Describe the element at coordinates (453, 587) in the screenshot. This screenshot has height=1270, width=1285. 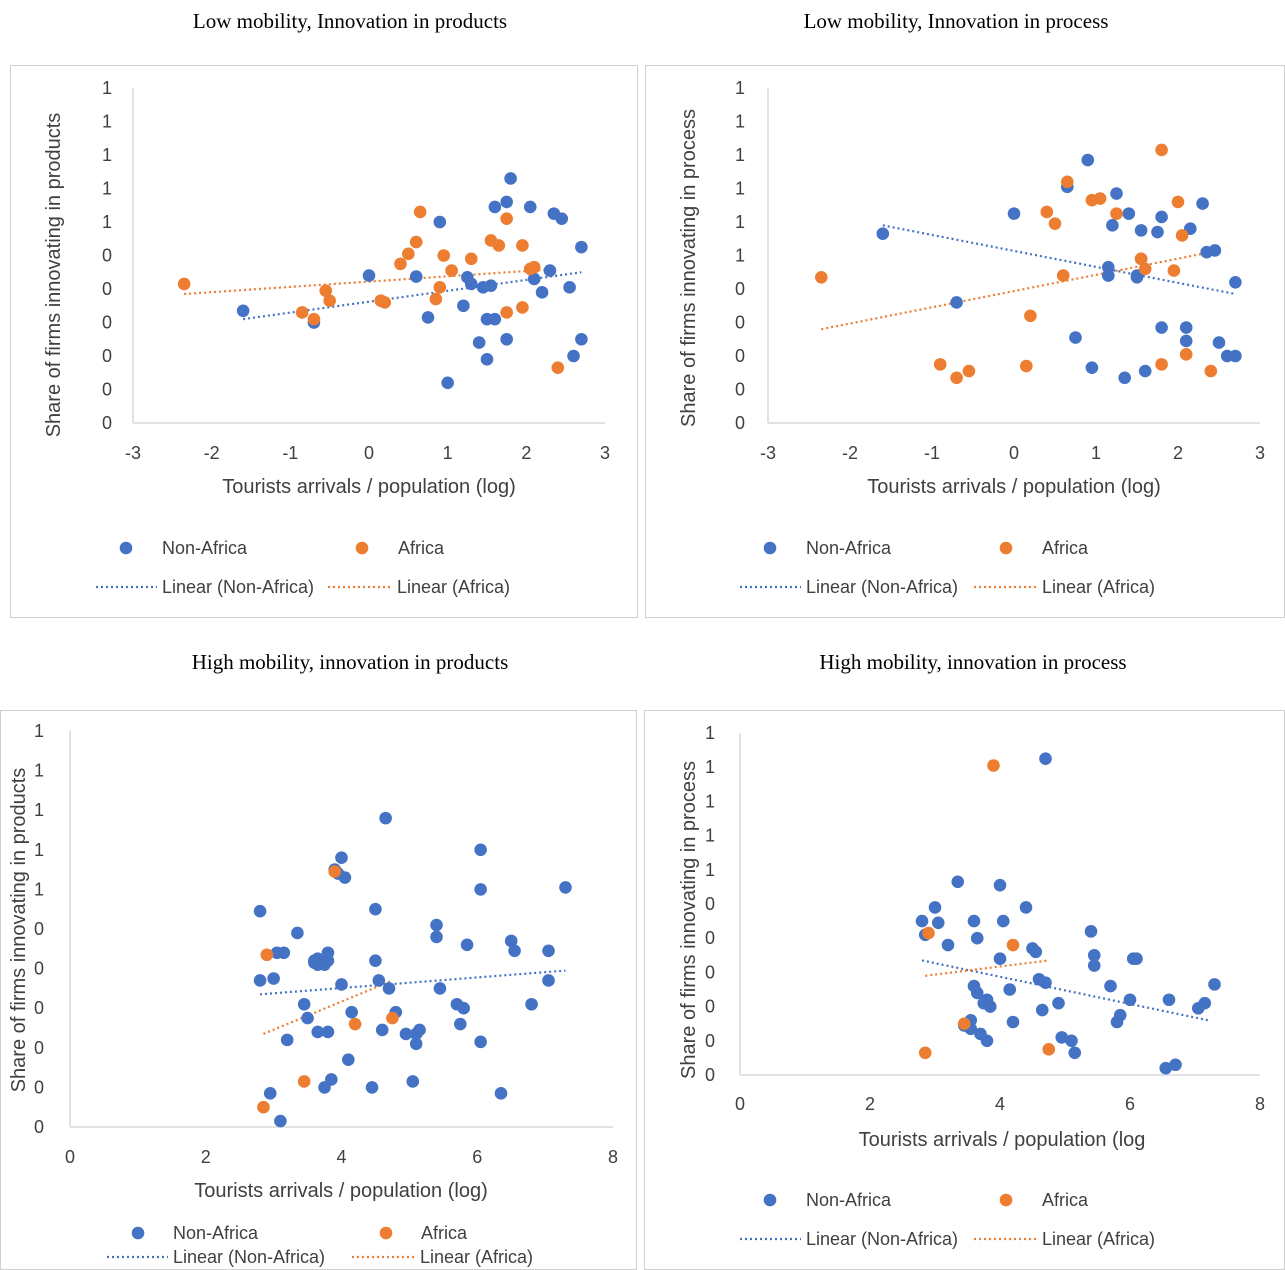
I see `legend-label-linear-africa: Linear (Africa)` at that location.